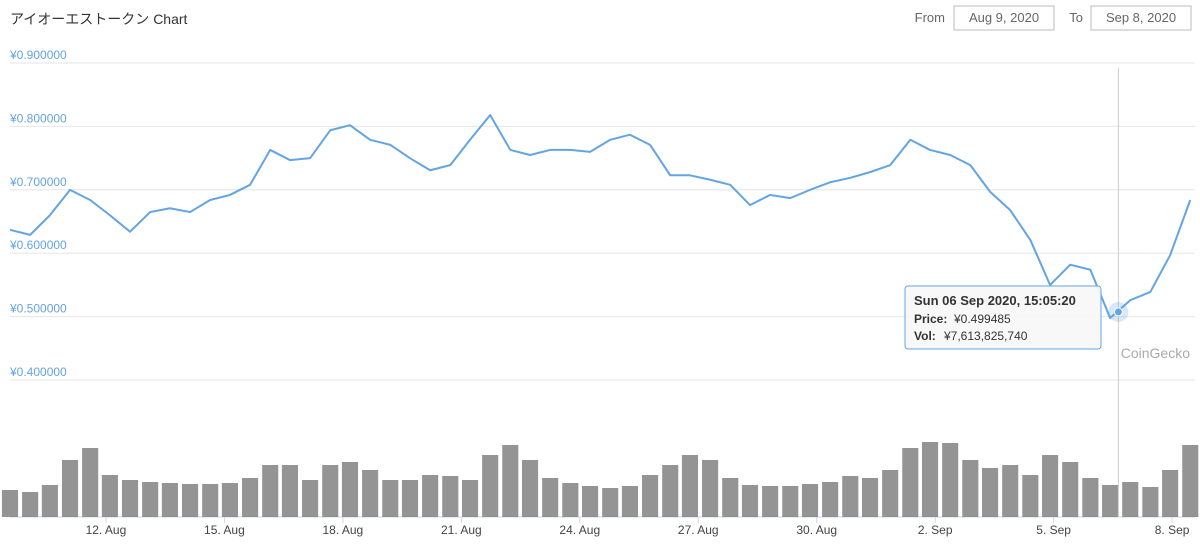 The height and width of the screenshot is (549, 1200). Describe the element at coordinates (698, 530) in the screenshot. I see `x-tick-label: 27. Aug` at that location.